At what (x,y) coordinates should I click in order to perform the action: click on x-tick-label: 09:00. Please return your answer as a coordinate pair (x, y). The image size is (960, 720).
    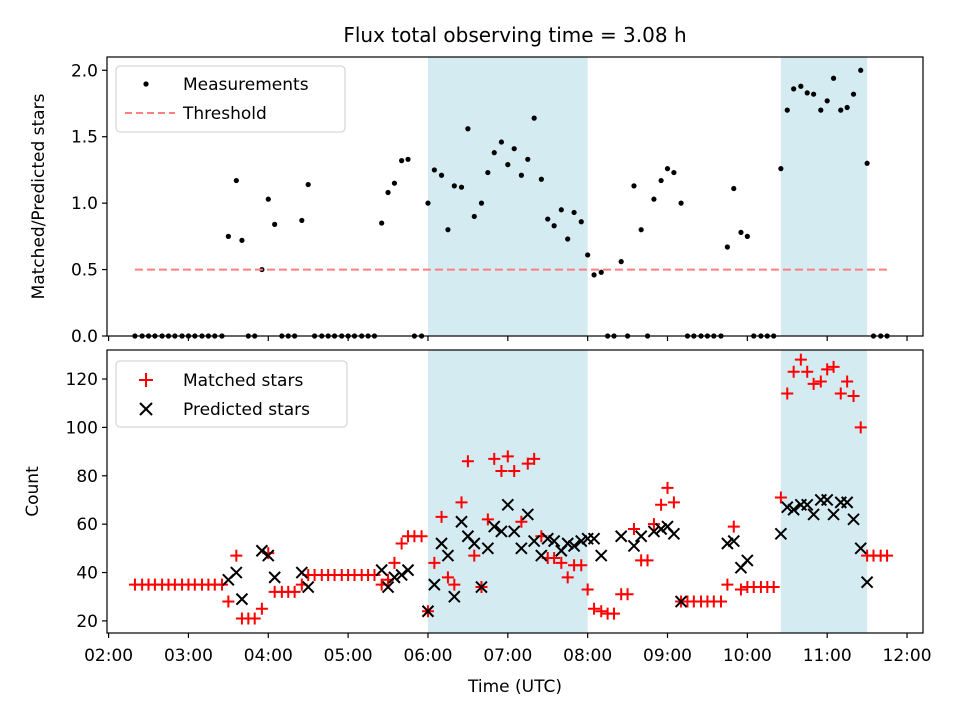
    Looking at the image, I should click on (667, 656).